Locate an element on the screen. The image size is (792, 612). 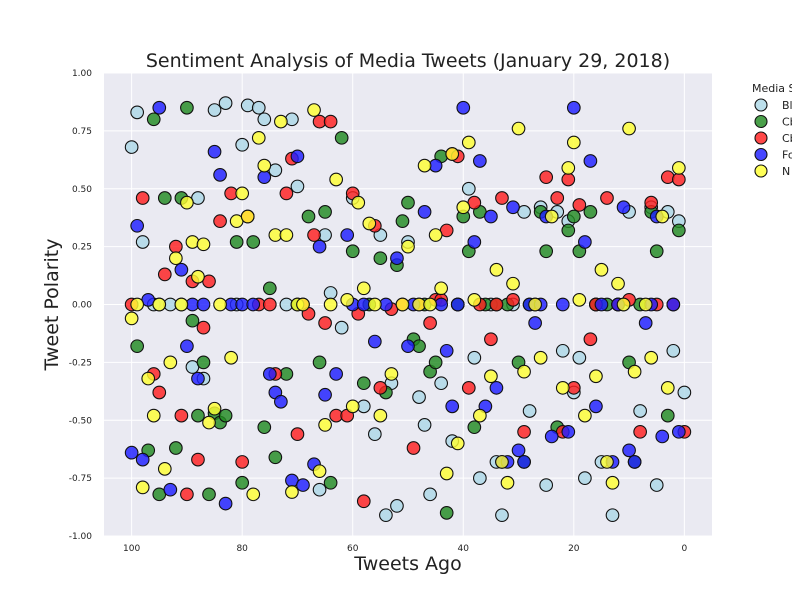
legend-label: Fo is located at coordinates (787, 155).